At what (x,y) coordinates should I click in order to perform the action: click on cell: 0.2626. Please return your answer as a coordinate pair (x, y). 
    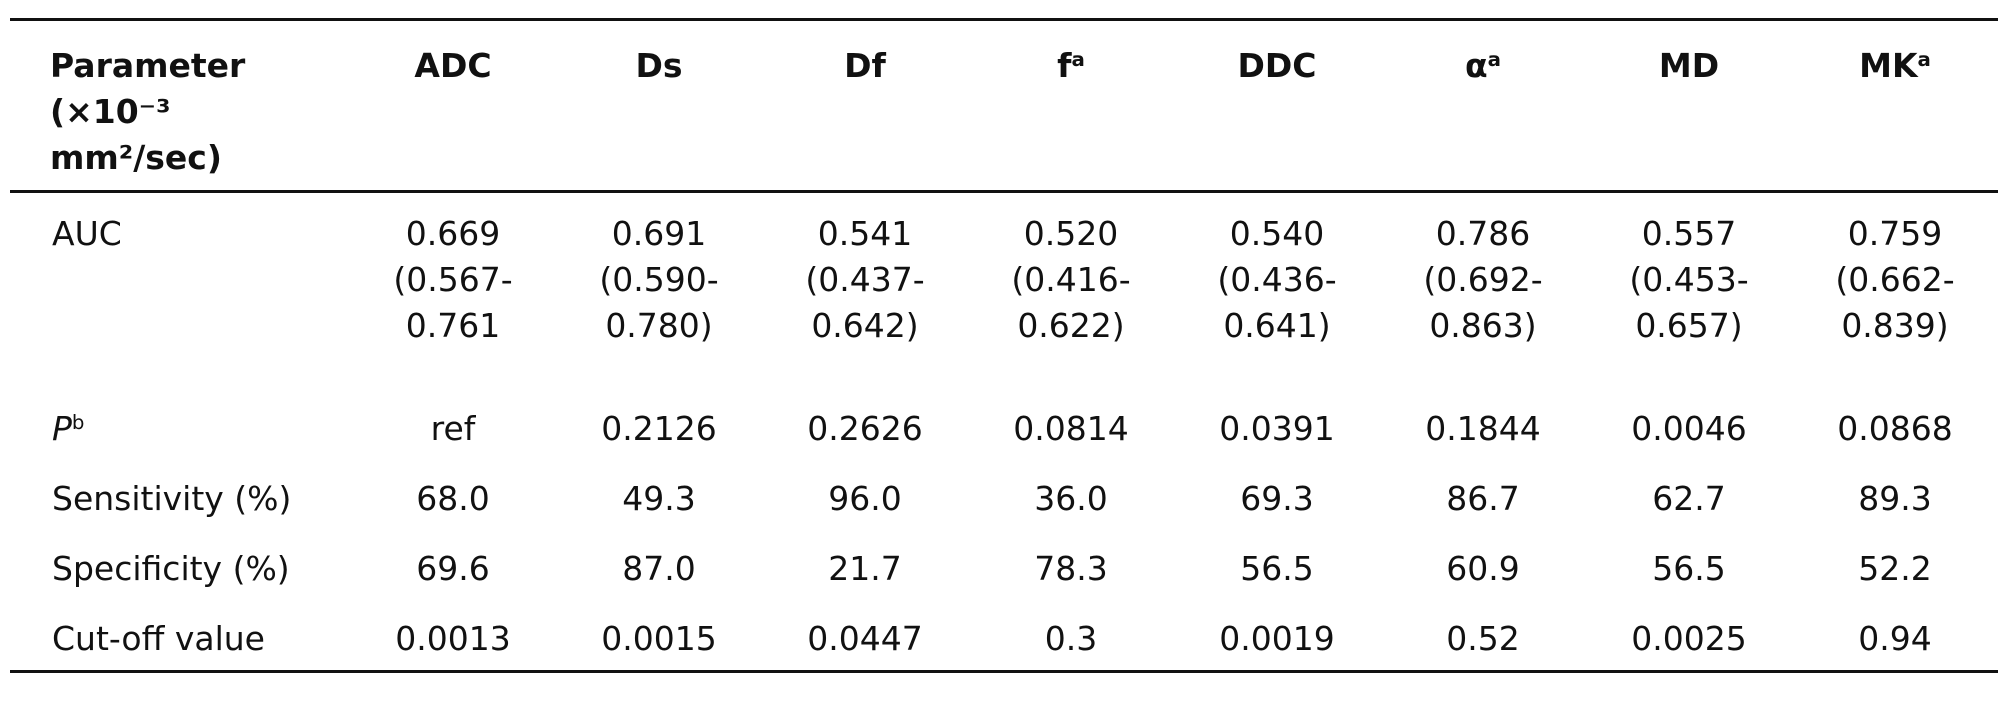
    Looking at the image, I should click on (865, 428).